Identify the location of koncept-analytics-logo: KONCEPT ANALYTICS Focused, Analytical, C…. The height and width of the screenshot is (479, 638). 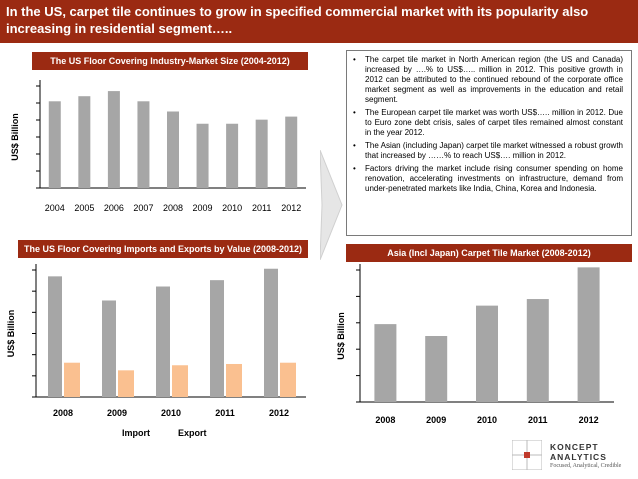
(573, 457).